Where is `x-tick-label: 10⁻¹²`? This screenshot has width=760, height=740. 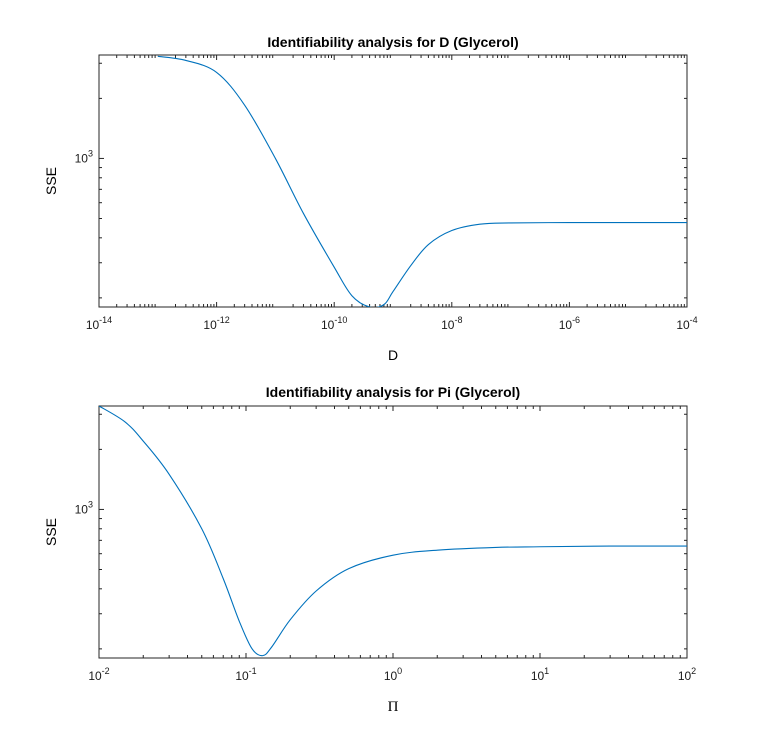
x-tick-label: 10⁻¹² is located at coordinates (216, 323).